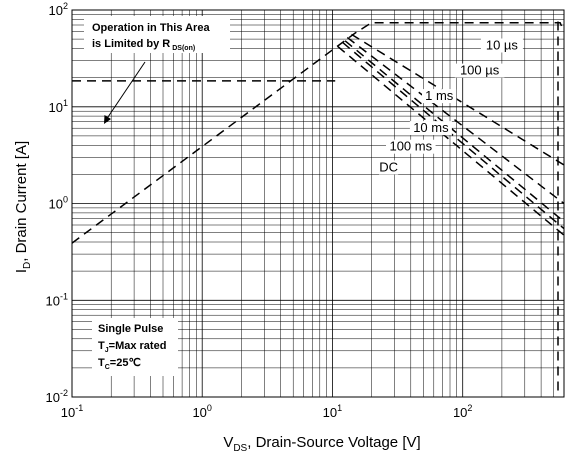  What do you see at coordinates (332, 411) in the screenshot?
I see `x-tick-label: 10¹` at bounding box center [332, 411].